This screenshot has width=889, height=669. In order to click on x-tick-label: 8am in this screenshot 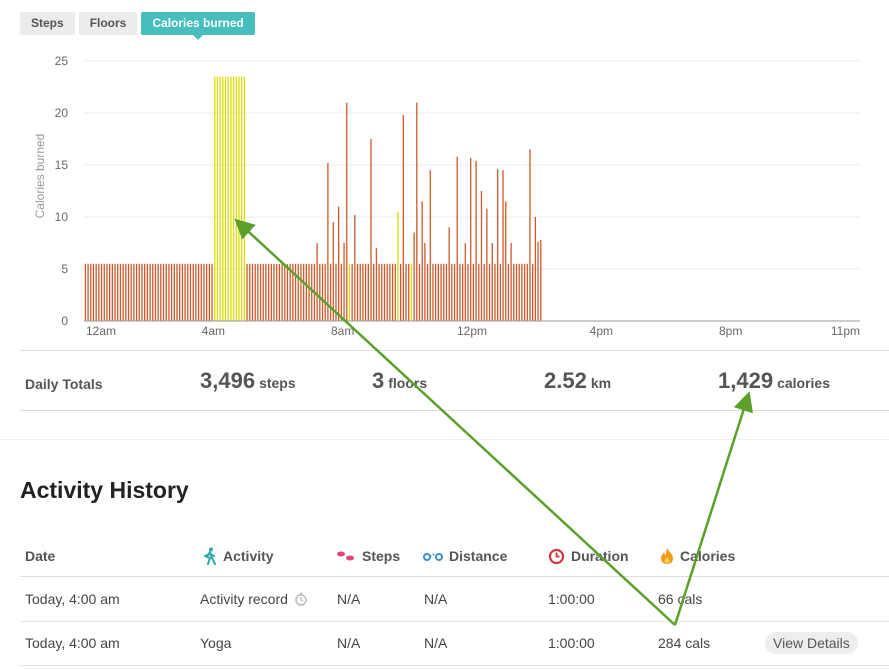, I will do `click(342, 331)`.